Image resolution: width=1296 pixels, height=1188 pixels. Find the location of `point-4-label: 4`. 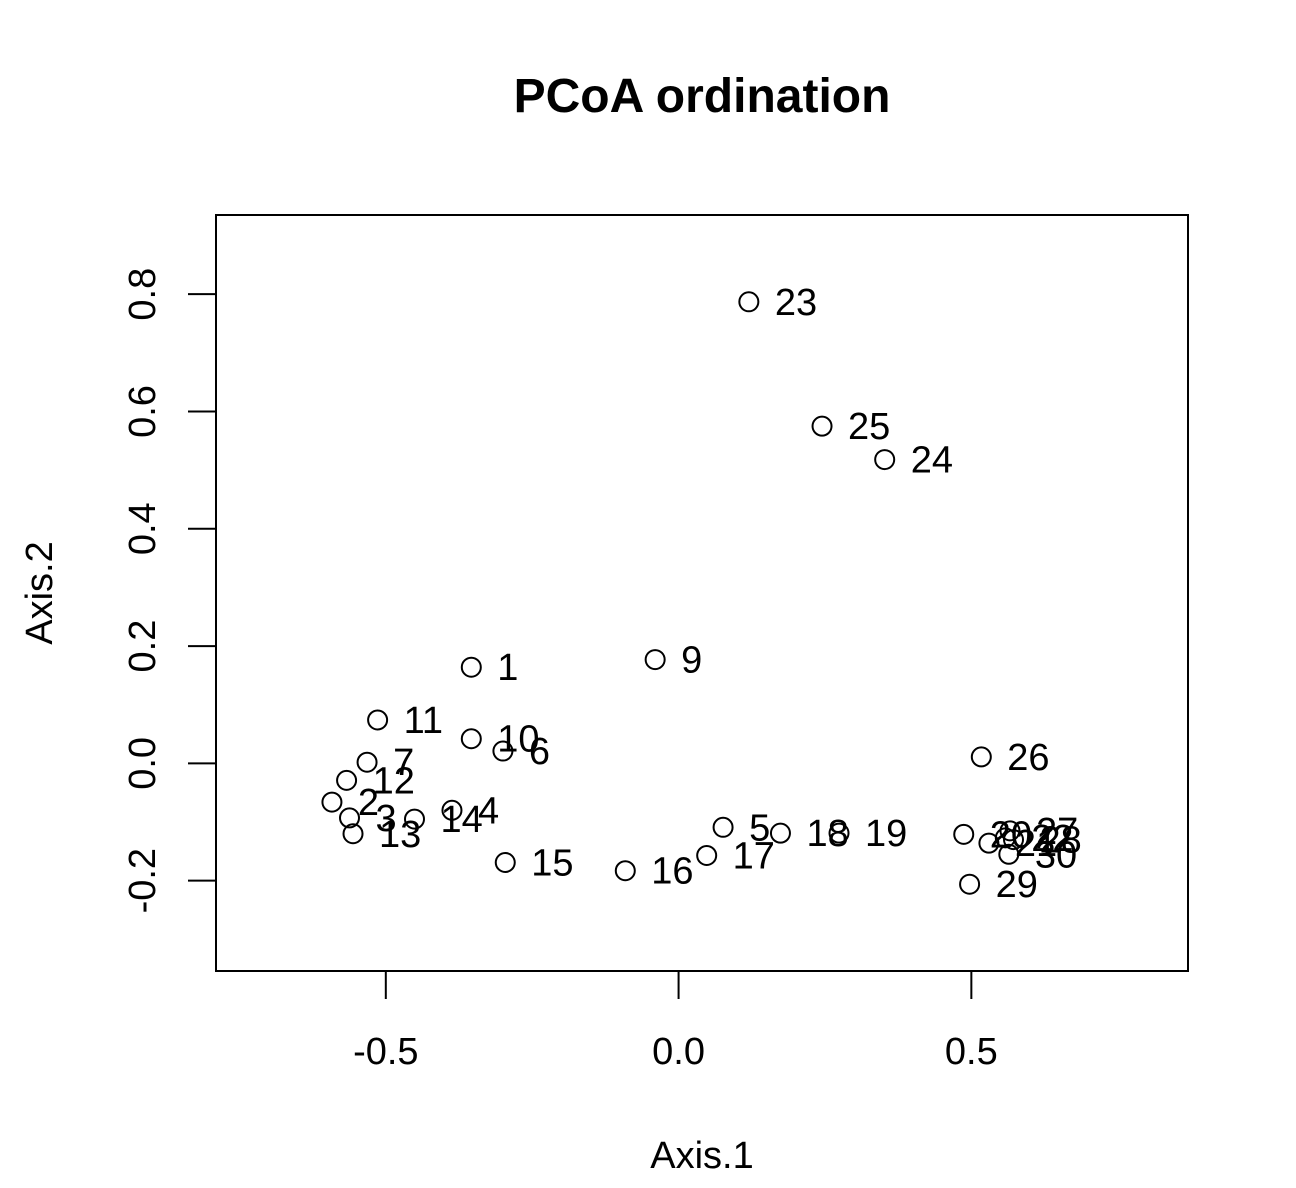

point-4-label: 4 is located at coordinates (488, 811).